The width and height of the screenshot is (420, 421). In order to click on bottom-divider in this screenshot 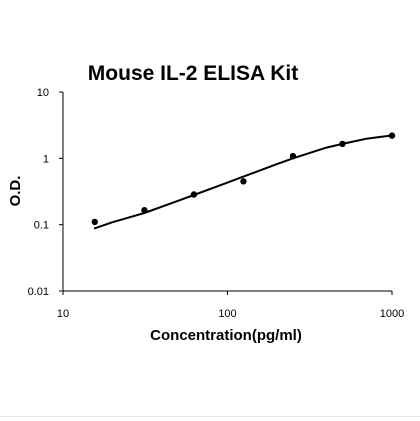, I will do `click(210, 416)`.